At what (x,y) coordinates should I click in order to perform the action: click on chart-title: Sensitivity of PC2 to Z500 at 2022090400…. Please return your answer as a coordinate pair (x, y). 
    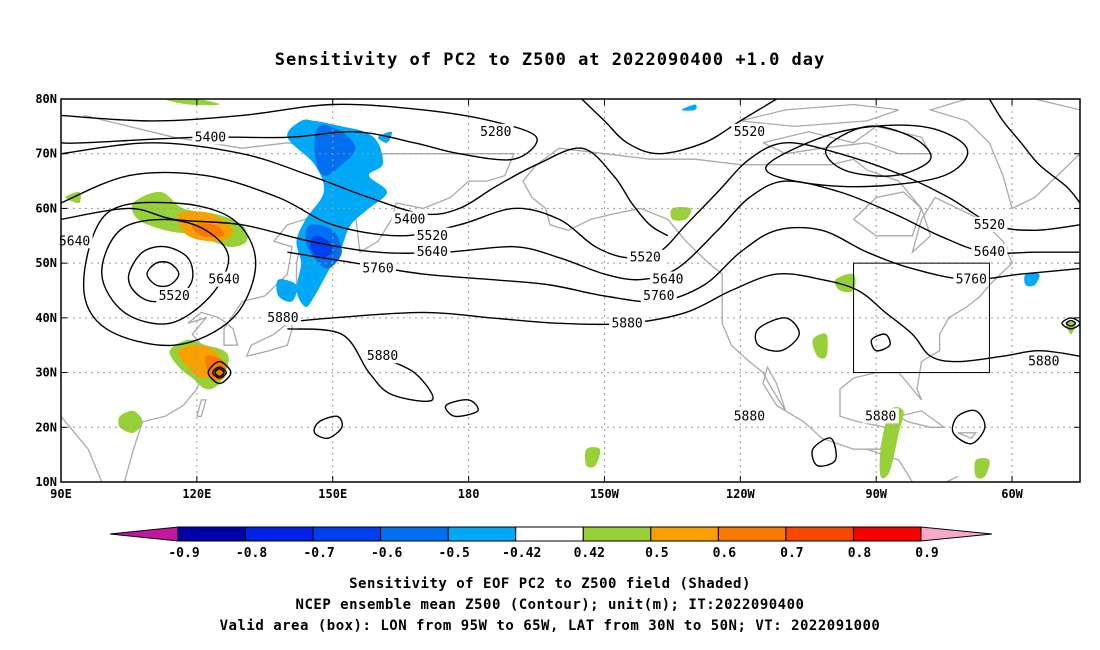
    Looking at the image, I should click on (550, 60).